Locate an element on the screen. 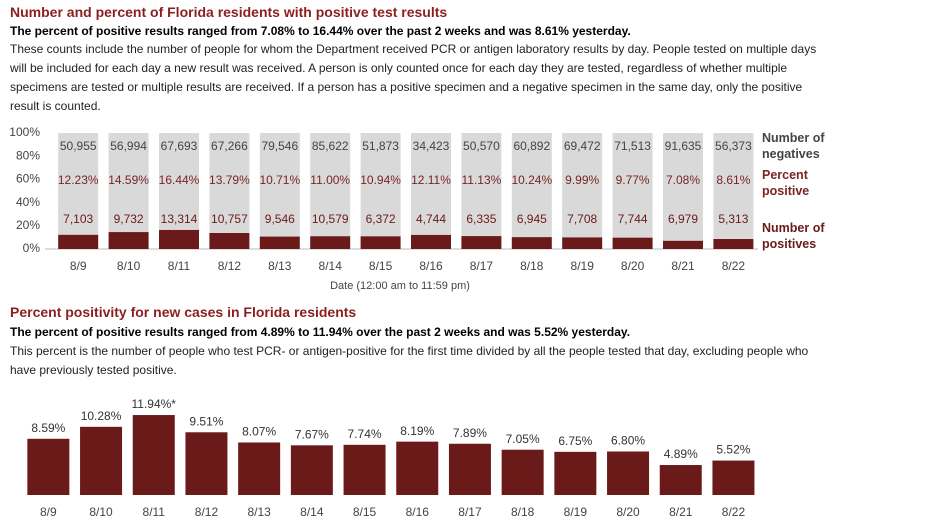  value-label: 13.79% is located at coordinates (229, 180).